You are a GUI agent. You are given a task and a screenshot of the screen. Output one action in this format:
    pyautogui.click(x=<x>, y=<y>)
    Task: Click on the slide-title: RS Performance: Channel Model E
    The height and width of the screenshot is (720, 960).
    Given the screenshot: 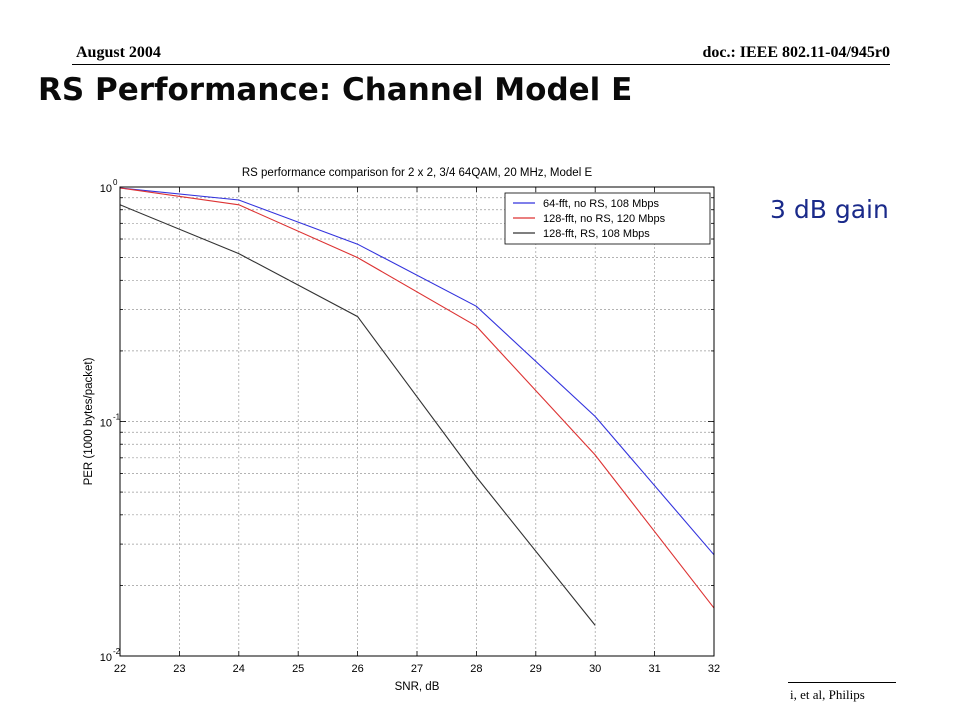 What is the action you would take?
    pyautogui.click(x=335, y=90)
    